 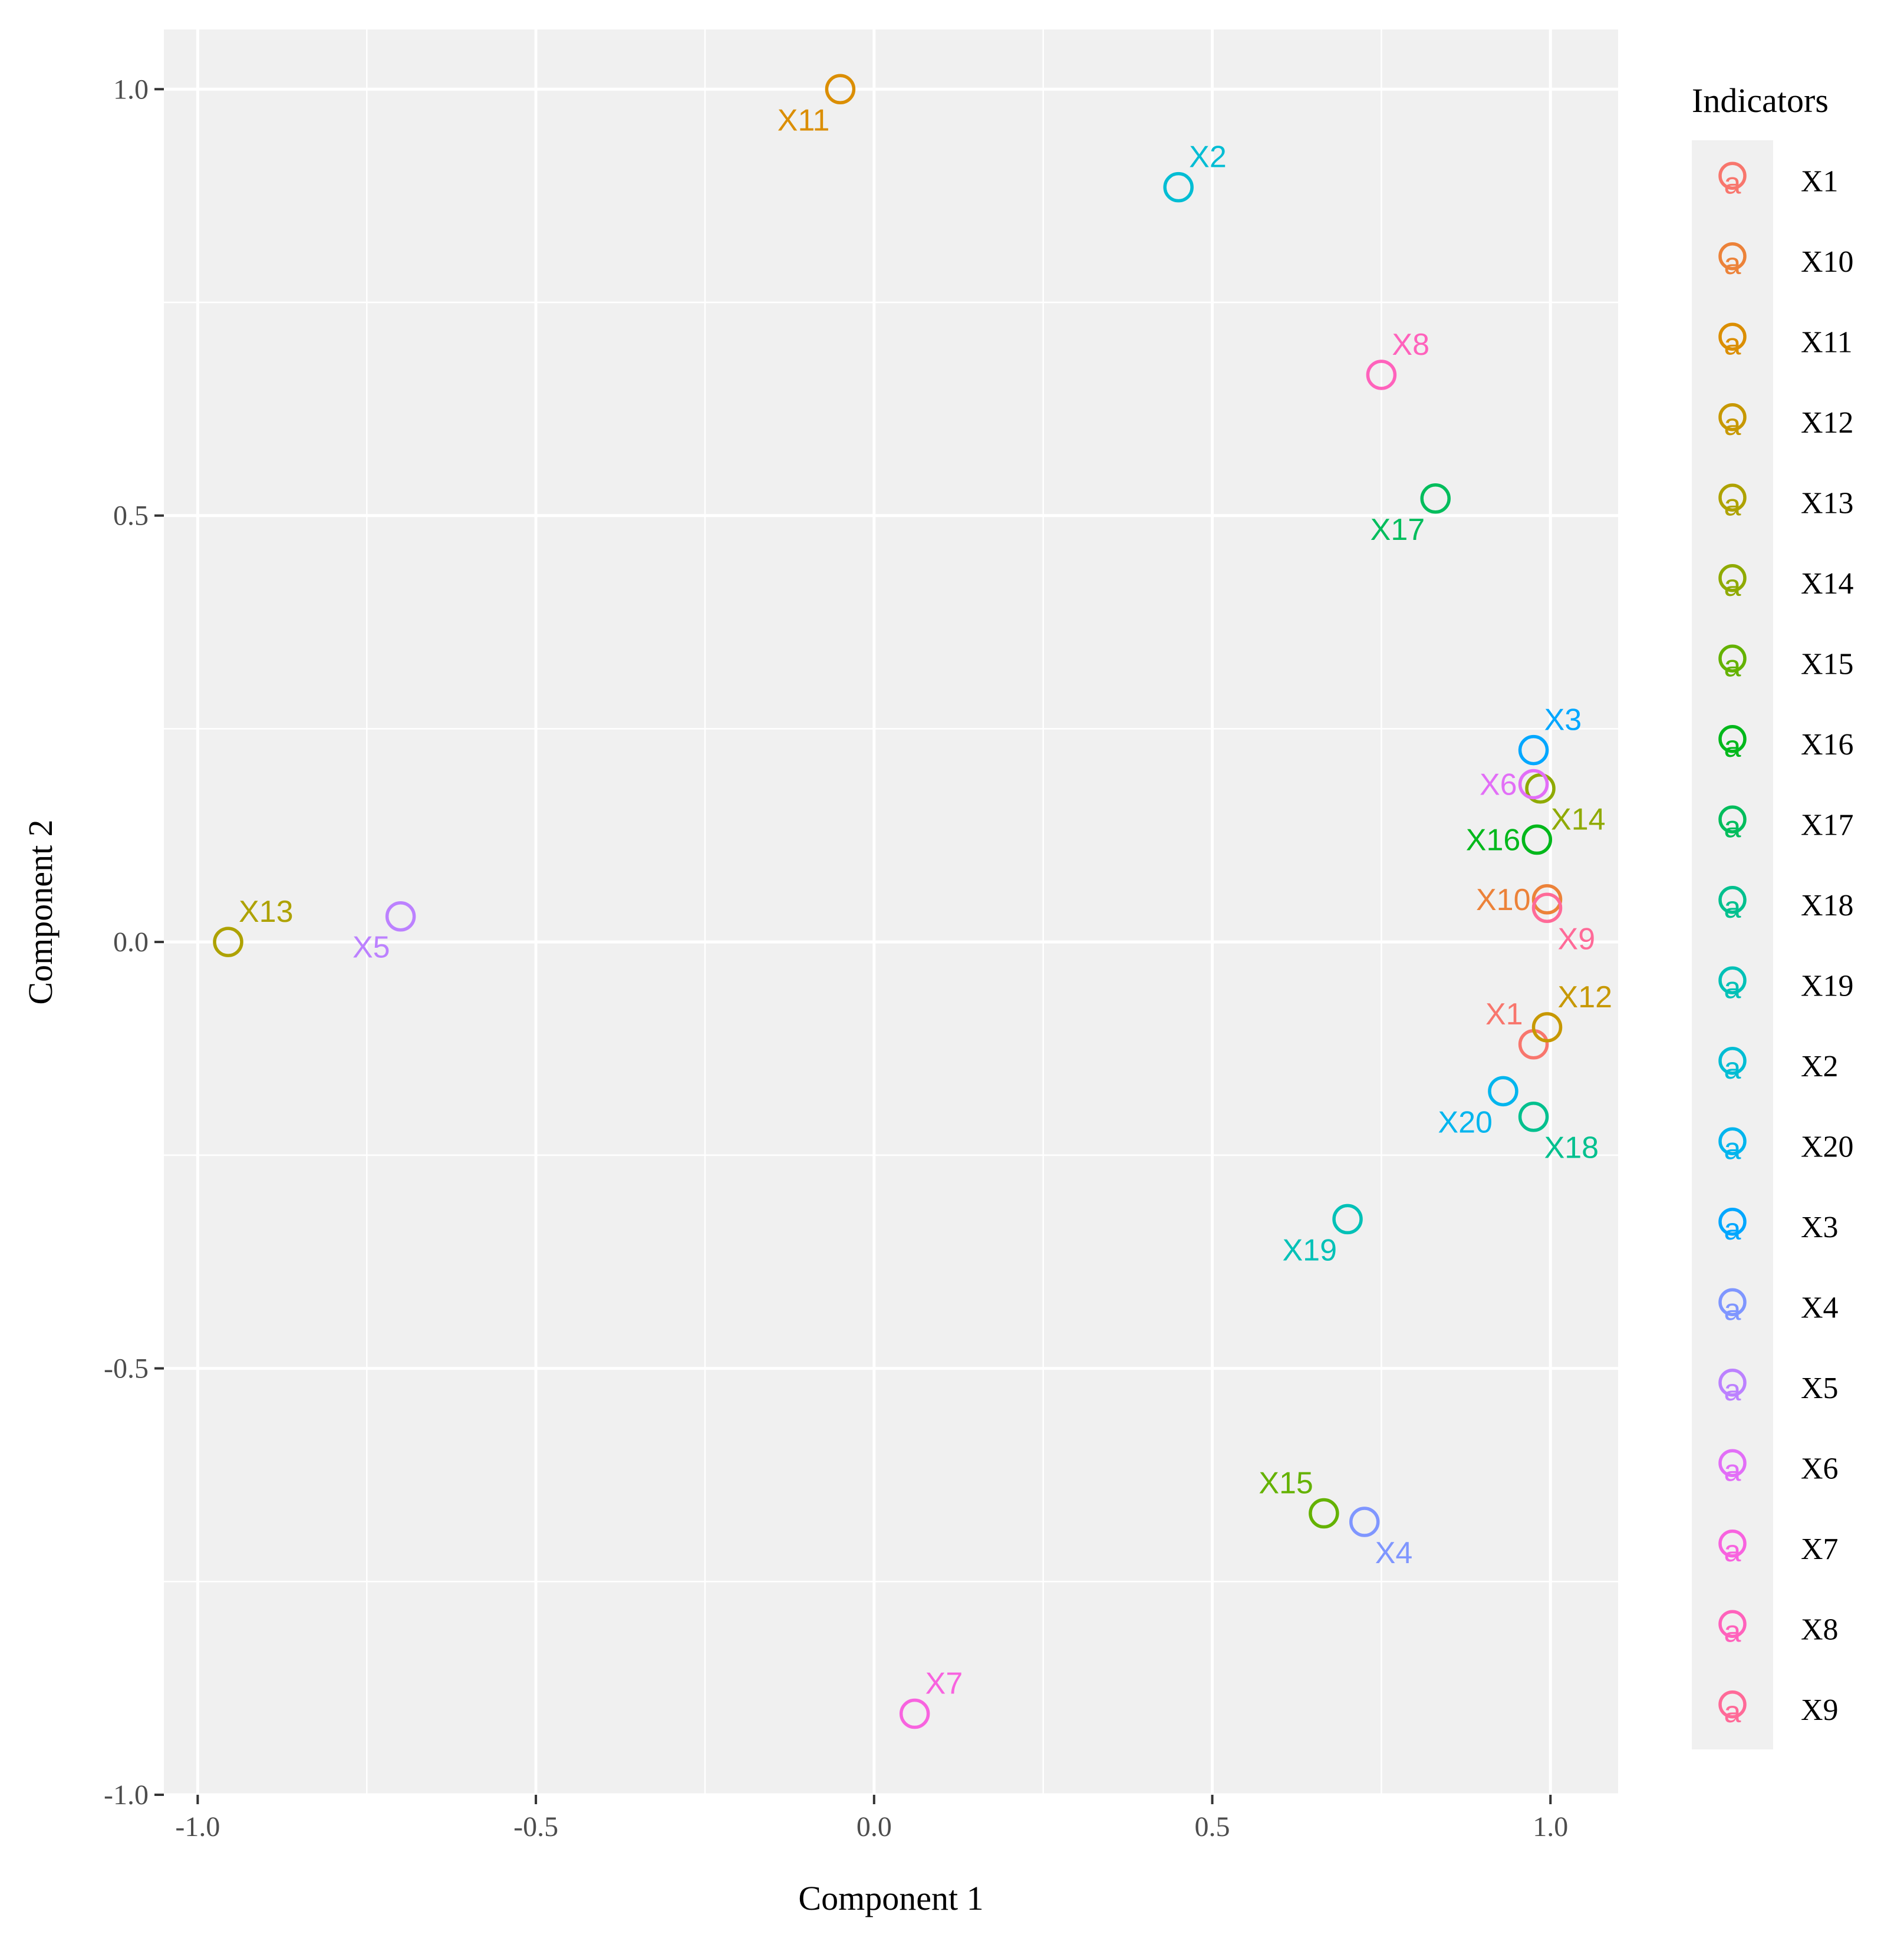 What do you see at coordinates (228, 942) in the screenshot?
I see `point-x13` at bounding box center [228, 942].